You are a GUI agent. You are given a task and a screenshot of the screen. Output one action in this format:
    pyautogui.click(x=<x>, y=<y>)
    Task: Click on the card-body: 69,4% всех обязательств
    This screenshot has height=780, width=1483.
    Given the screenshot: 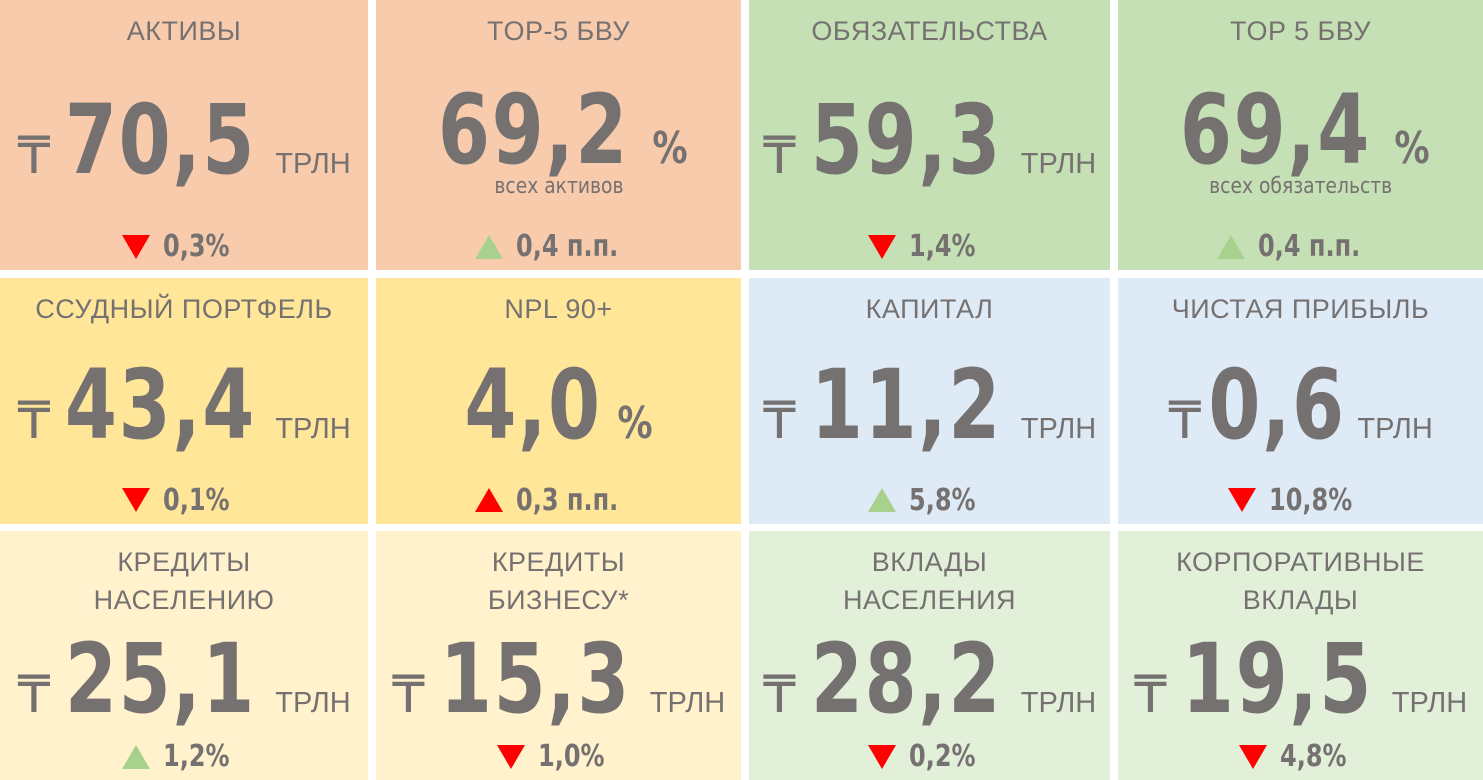 What is the action you would take?
    pyautogui.click(x=1300, y=139)
    